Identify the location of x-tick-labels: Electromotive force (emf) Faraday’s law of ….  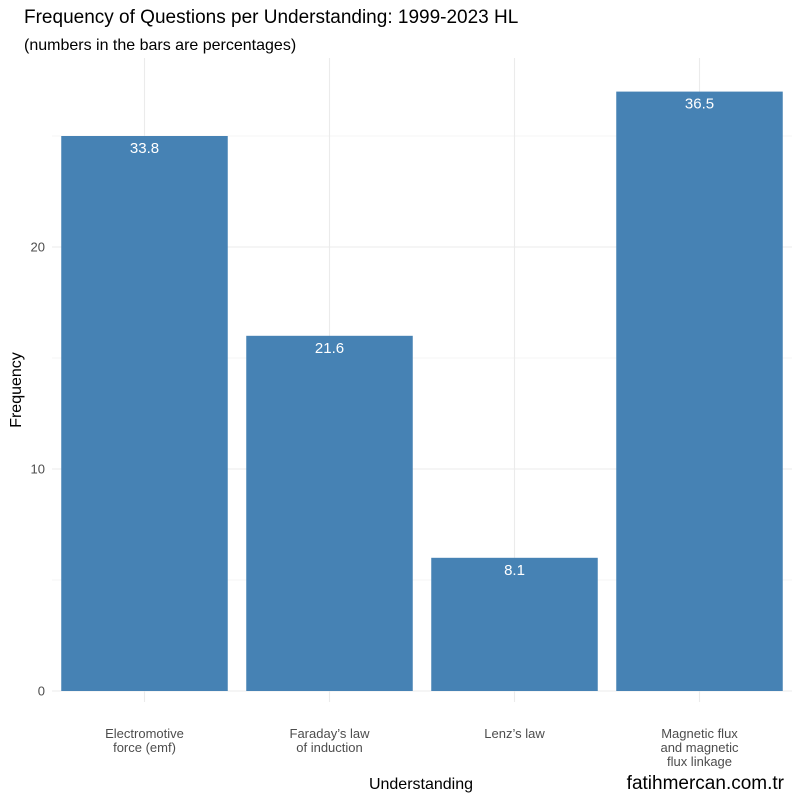
(422, 747).